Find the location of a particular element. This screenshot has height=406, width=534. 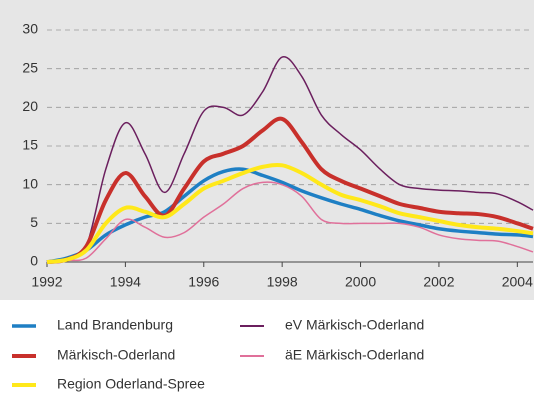

x-tick-label: 1994 is located at coordinates (125, 282).